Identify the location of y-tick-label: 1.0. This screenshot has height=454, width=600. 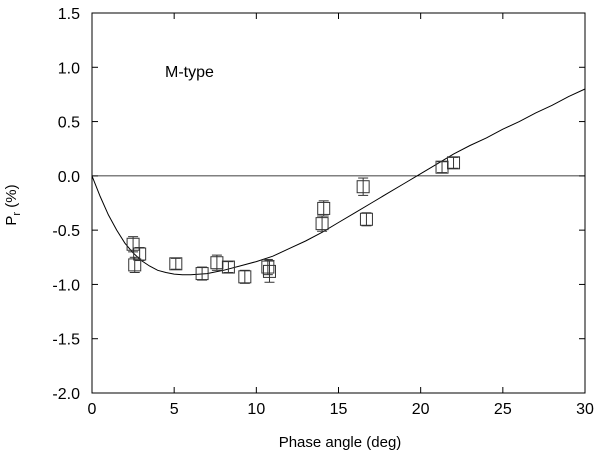
(69, 68).